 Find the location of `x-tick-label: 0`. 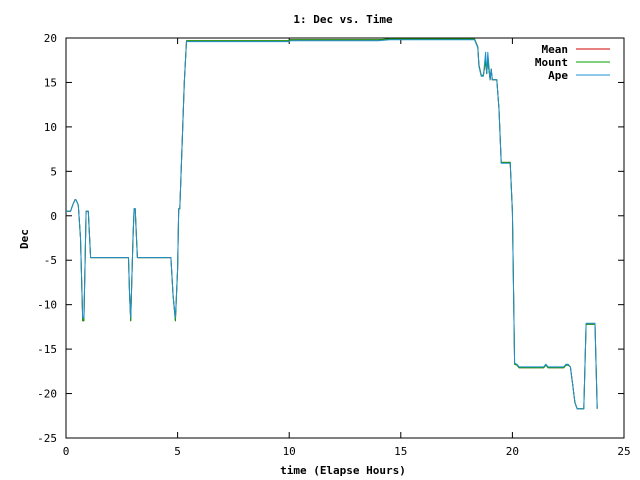

x-tick-label: 0 is located at coordinates (66, 451).